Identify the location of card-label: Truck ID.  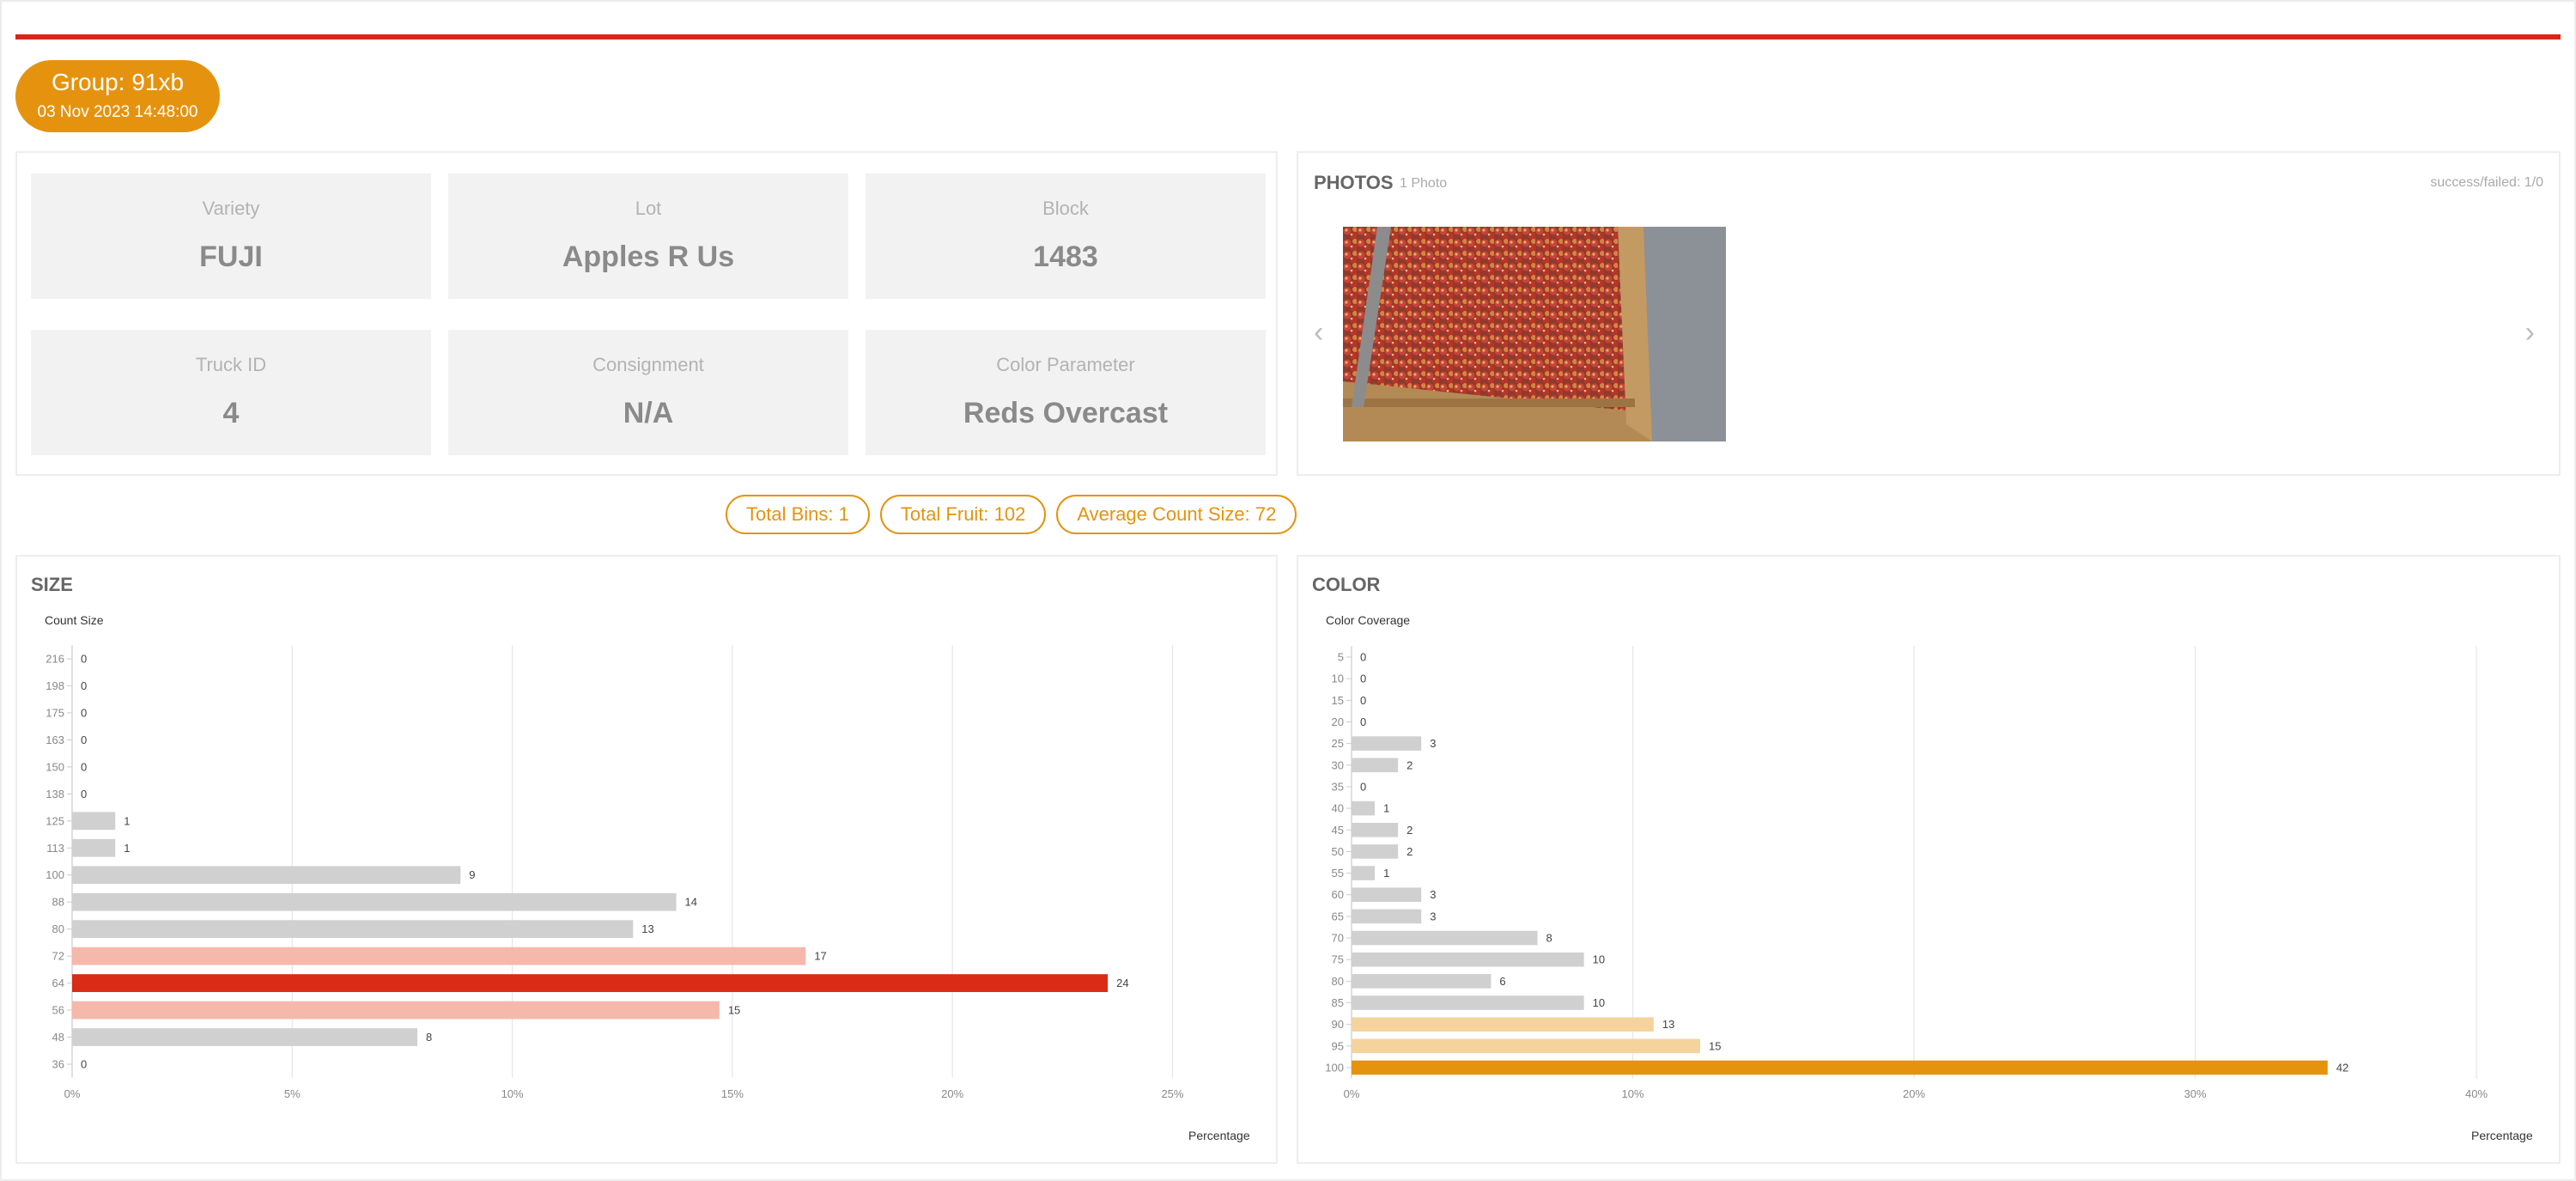
(231, 365).